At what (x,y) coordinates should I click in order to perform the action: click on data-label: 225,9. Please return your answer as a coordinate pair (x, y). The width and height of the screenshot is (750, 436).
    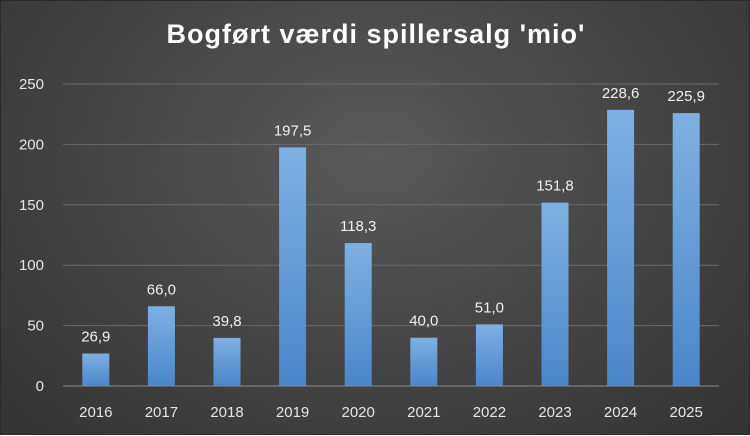
    Looking at the image, I should click on (686, 96).